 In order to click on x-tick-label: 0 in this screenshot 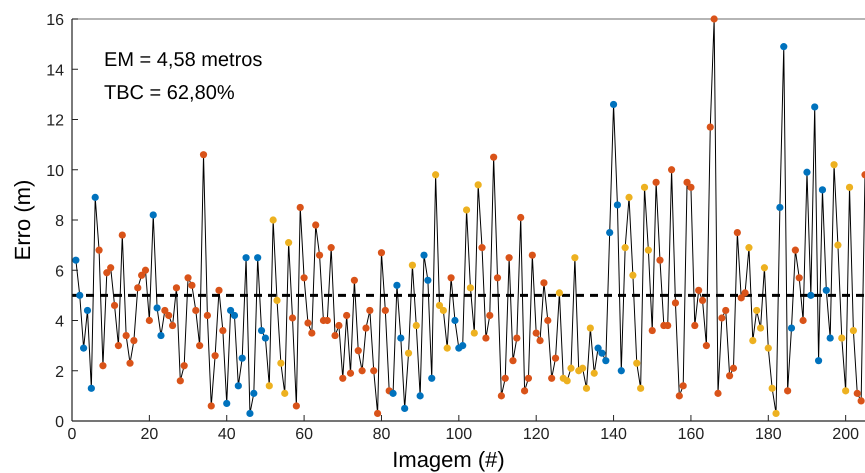, I will do `click(72, 434)`.